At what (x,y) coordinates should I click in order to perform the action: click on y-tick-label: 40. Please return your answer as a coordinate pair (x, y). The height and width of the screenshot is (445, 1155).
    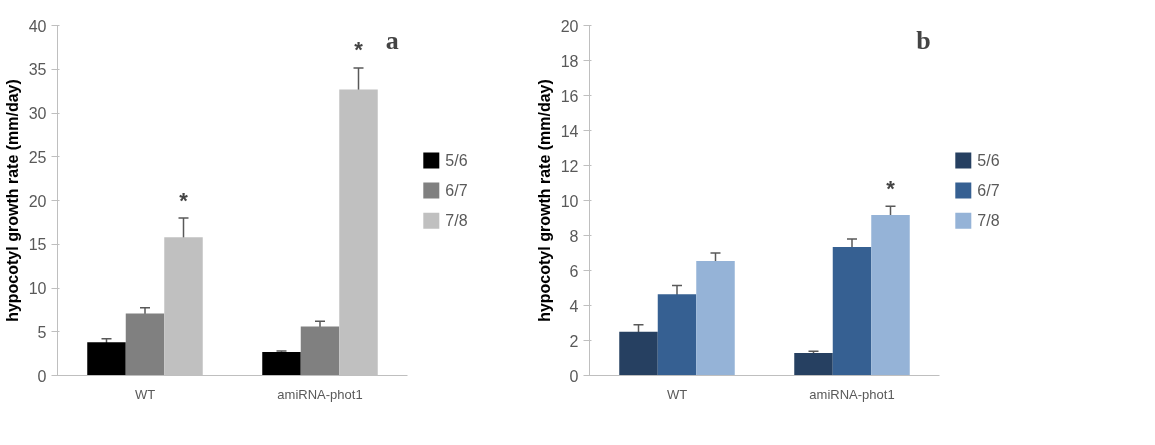
    Looking at the image, I should click on (37, 26).